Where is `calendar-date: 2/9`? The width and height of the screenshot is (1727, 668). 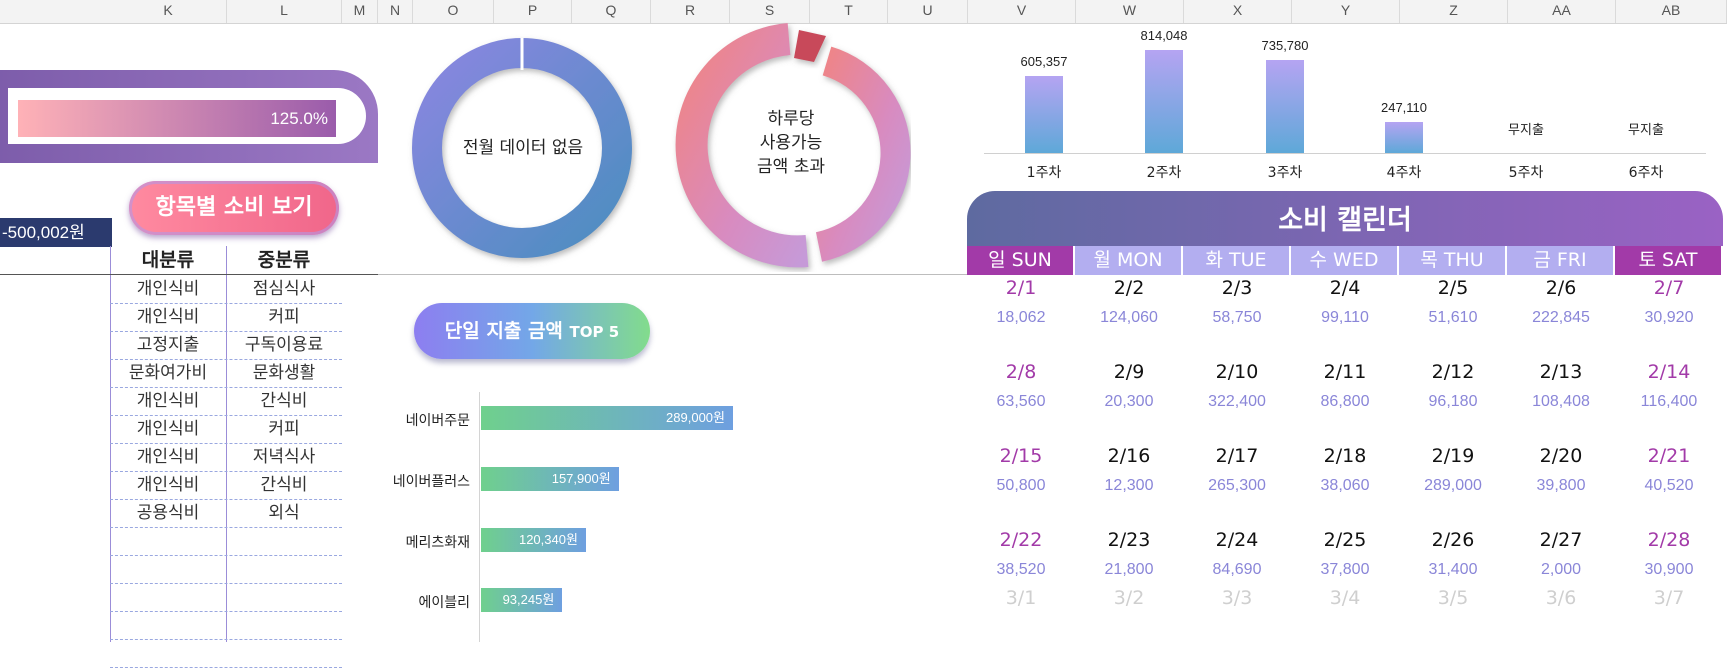
calendar-date: 2/9 is located at coordinates (1129, 372).